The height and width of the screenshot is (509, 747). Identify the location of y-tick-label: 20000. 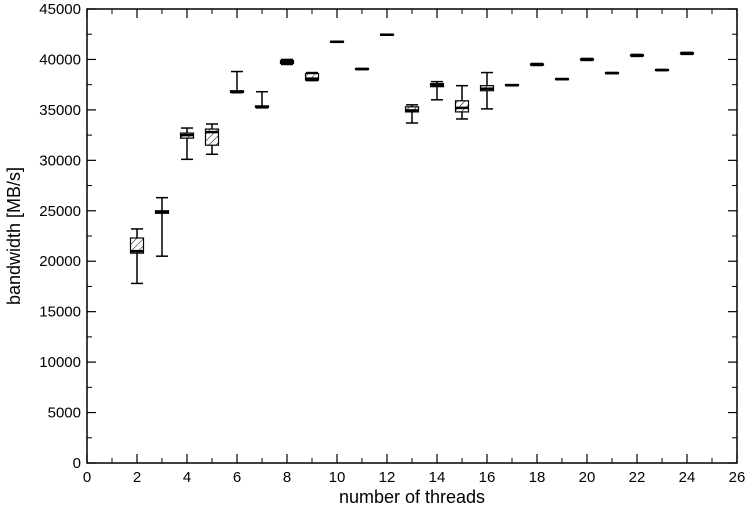
(60, 261).